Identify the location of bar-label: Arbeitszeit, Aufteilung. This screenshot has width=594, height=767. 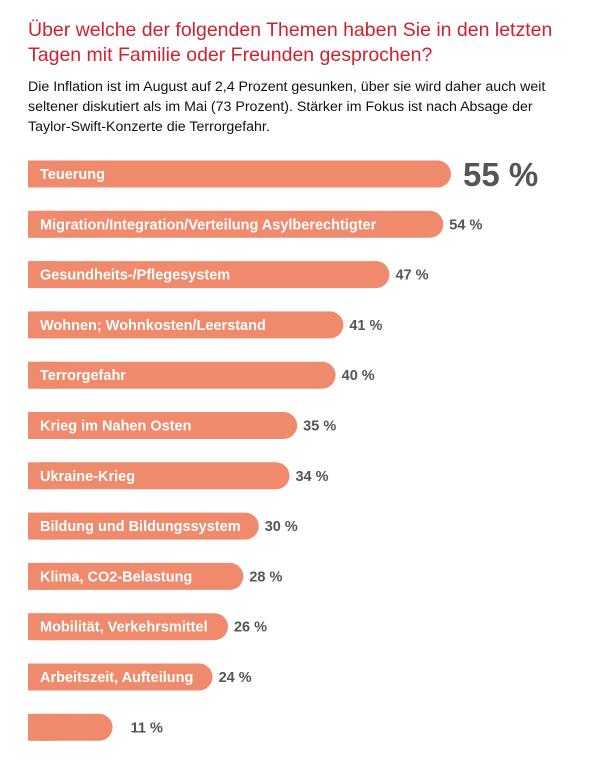
(116, 678).